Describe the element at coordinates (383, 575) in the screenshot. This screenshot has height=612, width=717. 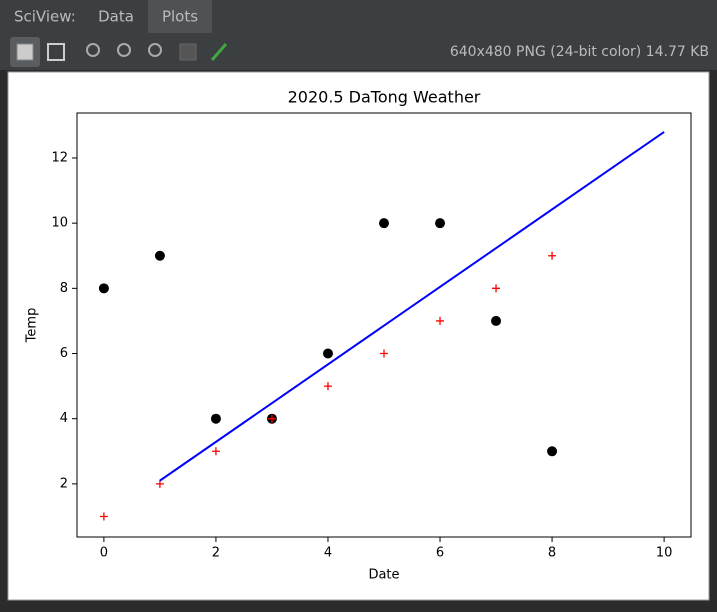
I see `x-label: Date` at that location.